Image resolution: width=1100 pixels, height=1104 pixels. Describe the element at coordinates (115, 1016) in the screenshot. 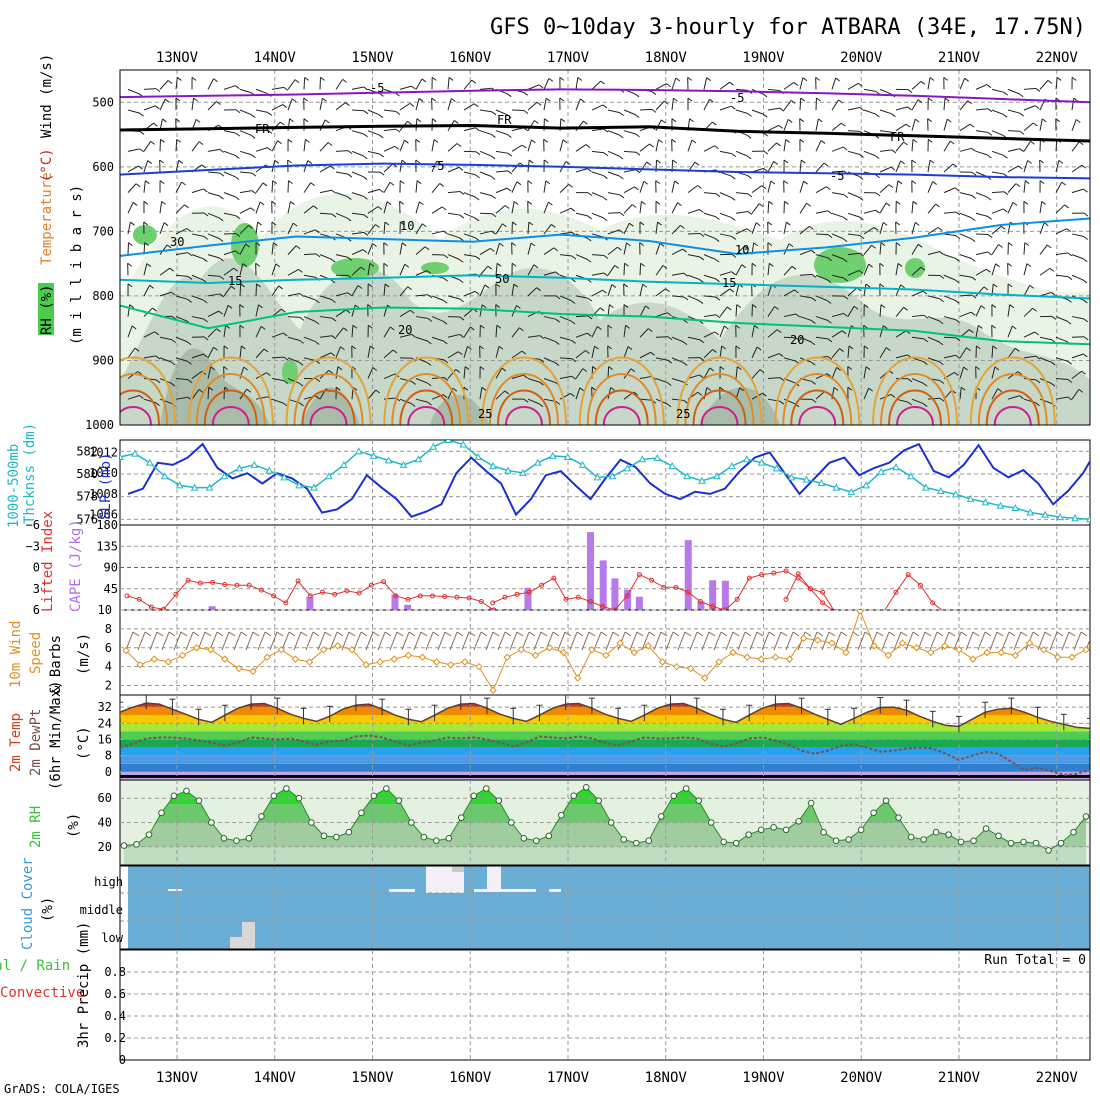

I see `precip-tick-0.4: 0.4` at that location.